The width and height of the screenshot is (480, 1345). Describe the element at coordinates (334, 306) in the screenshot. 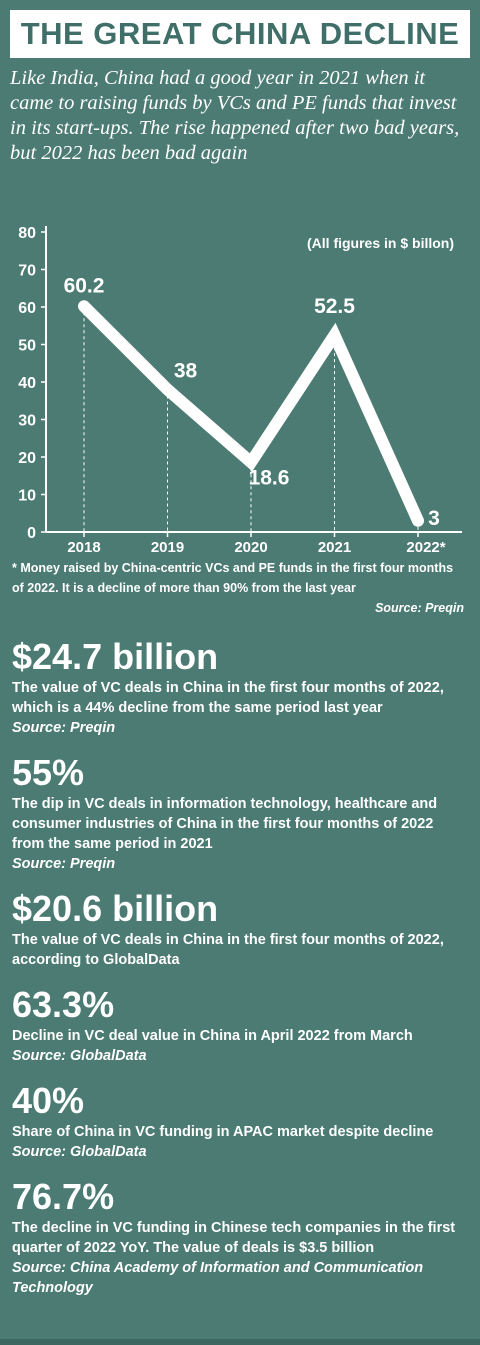

I see `data-label: 52.5` at that location.